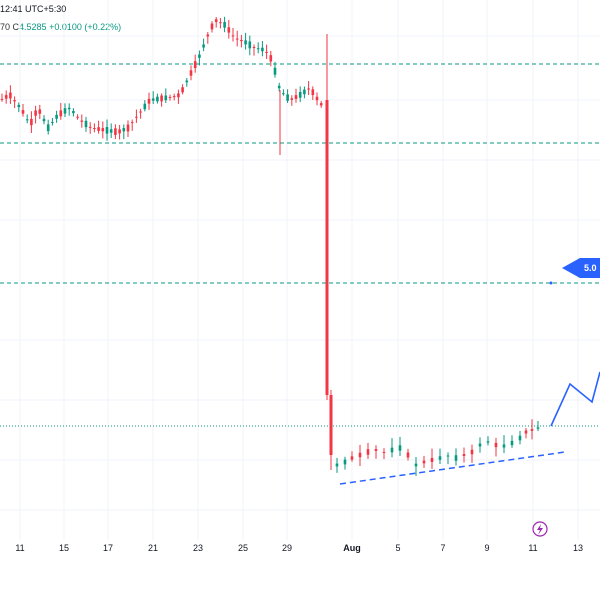 The height and width of the screenshot is (600, 600). I want to click on projection-path, so click(575, 399).